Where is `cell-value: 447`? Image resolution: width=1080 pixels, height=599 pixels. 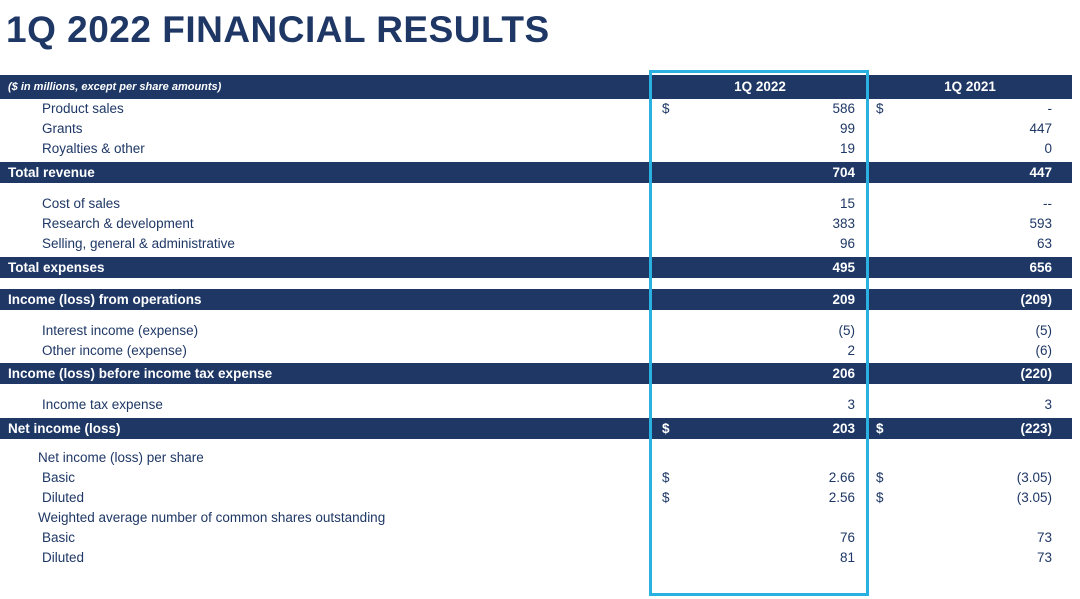 cell-value: 447 is located at coordinates (1040, 129).